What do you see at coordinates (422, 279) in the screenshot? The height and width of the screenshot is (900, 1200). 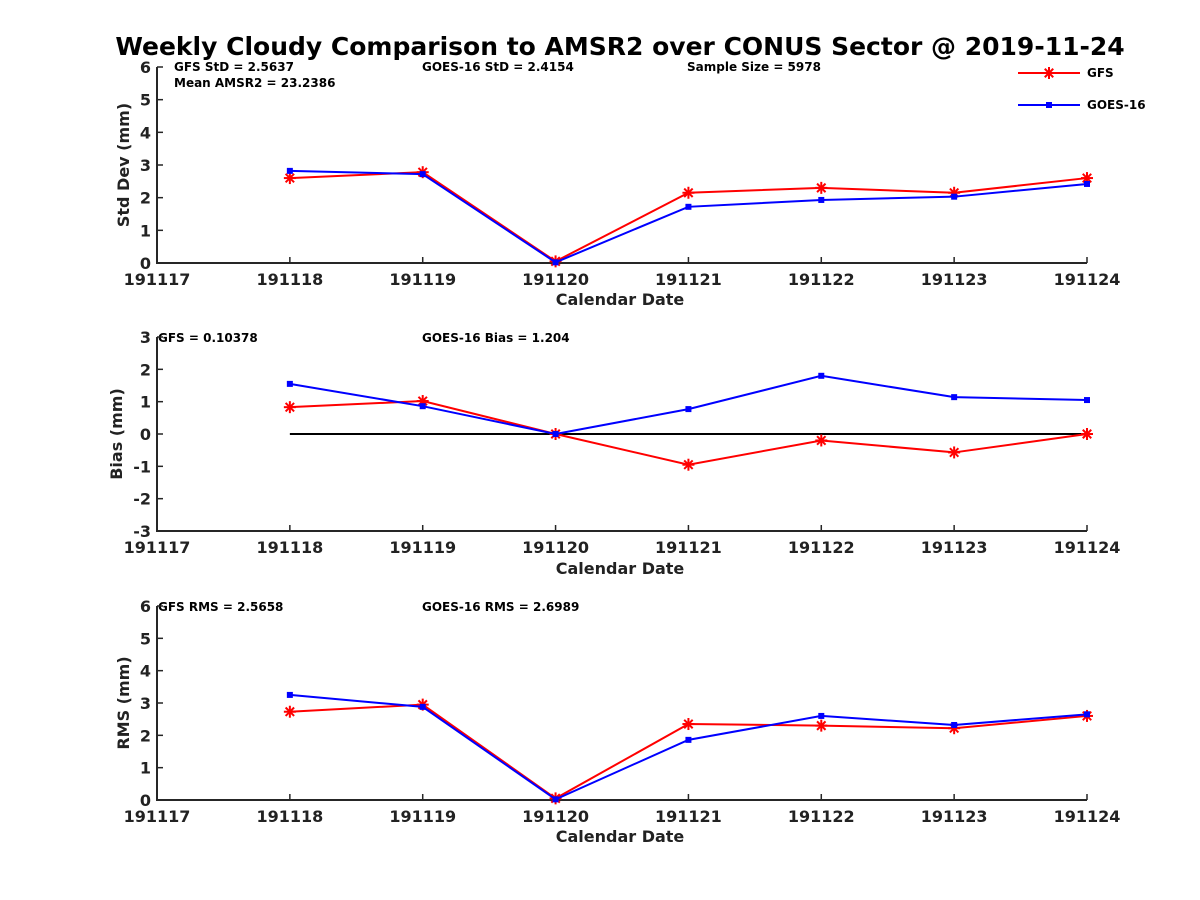 I see `stddev-x-tick-label: 191119` at bounding box center [422, 279].